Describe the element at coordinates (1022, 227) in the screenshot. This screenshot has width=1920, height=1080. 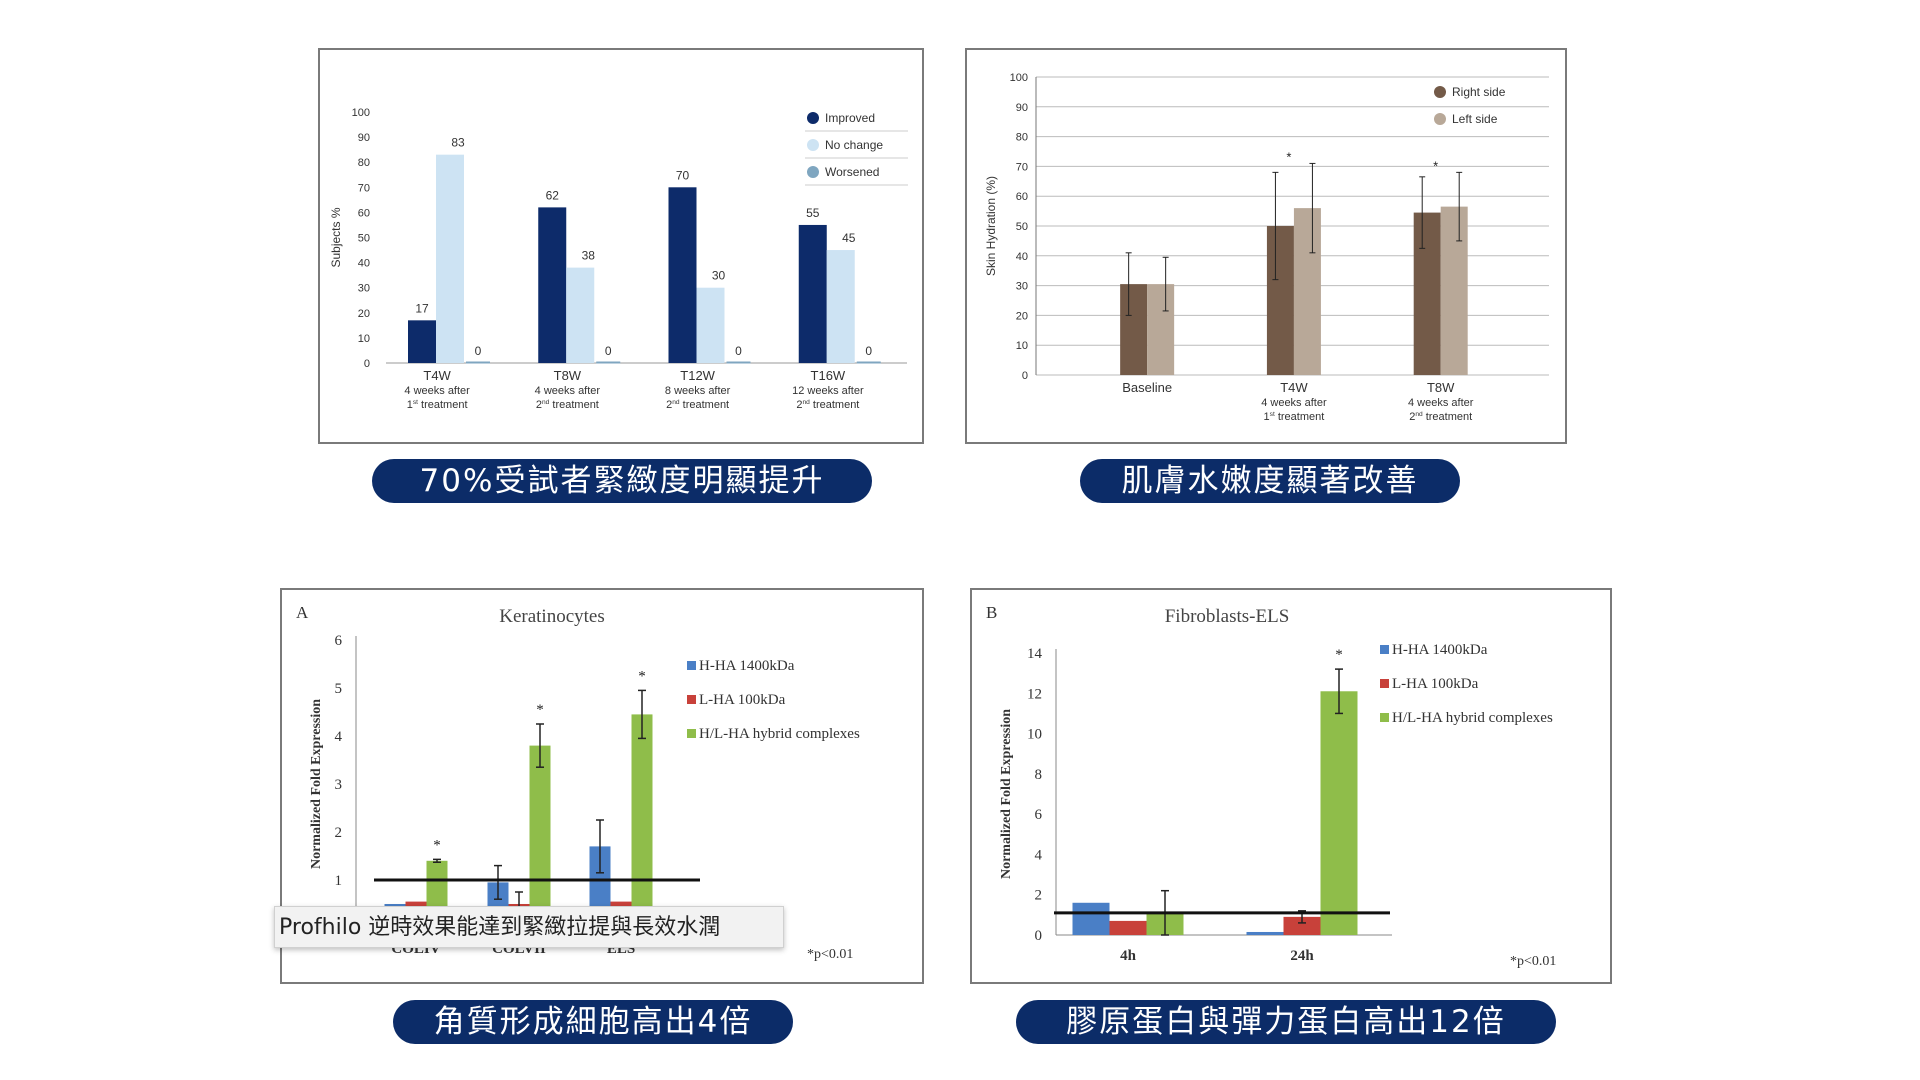
I see `y-tick-label: 50` at that location.